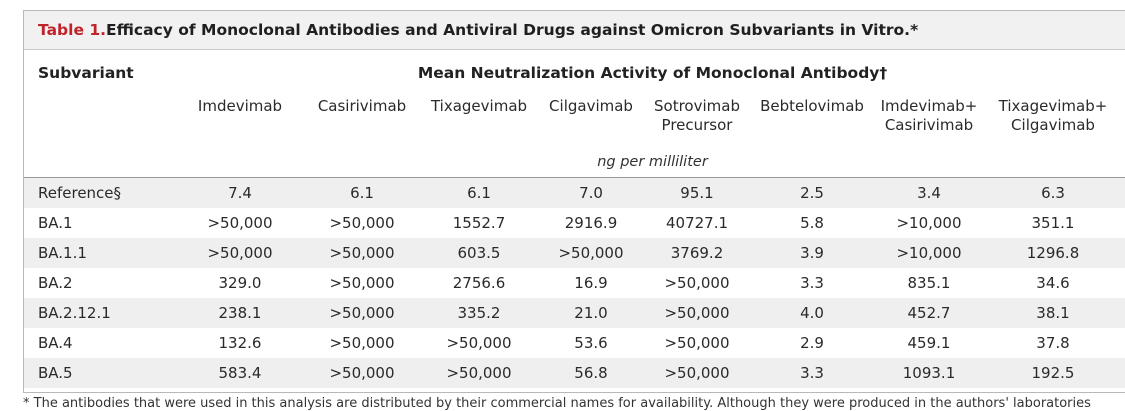  Describe the element at coordinates (812, 106) in the screenshot. I see `column-header: Bebtelovimab` at that location.